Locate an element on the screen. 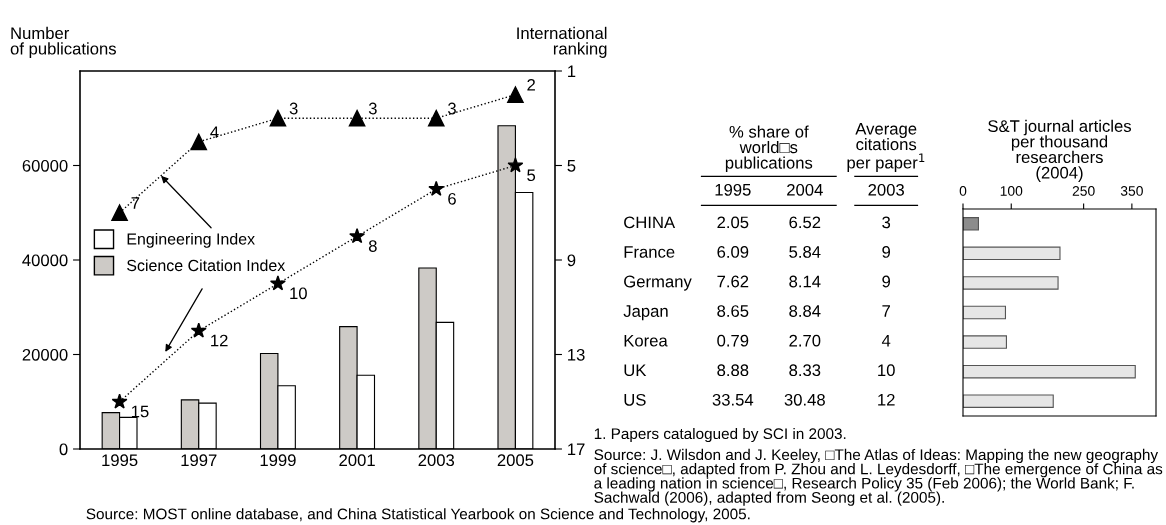 The height and width of the screenshot is (525, 1166). category-label: UK is located at coordinates (635, 370).